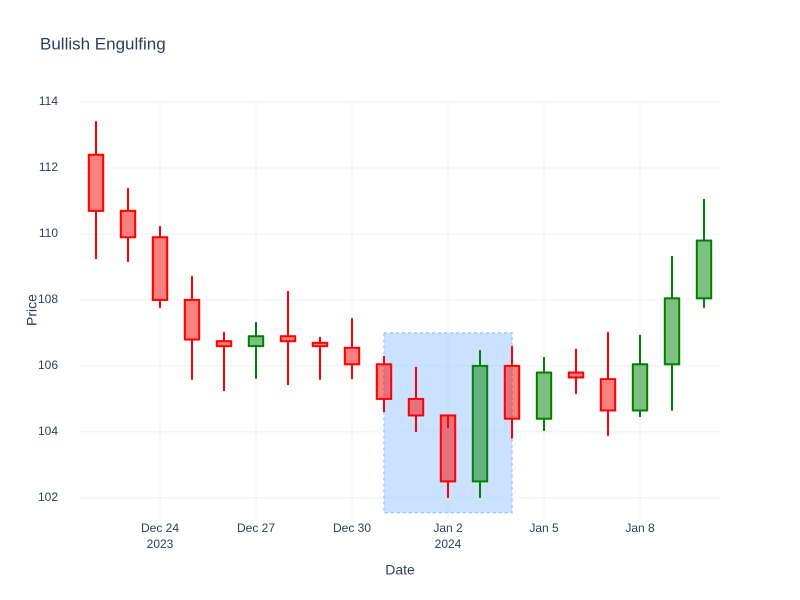 The image size is (800, 600). Describe the element at coordinates (640, 528) in the screenshot. I see `x-tick-label: Jan 8` at that location.